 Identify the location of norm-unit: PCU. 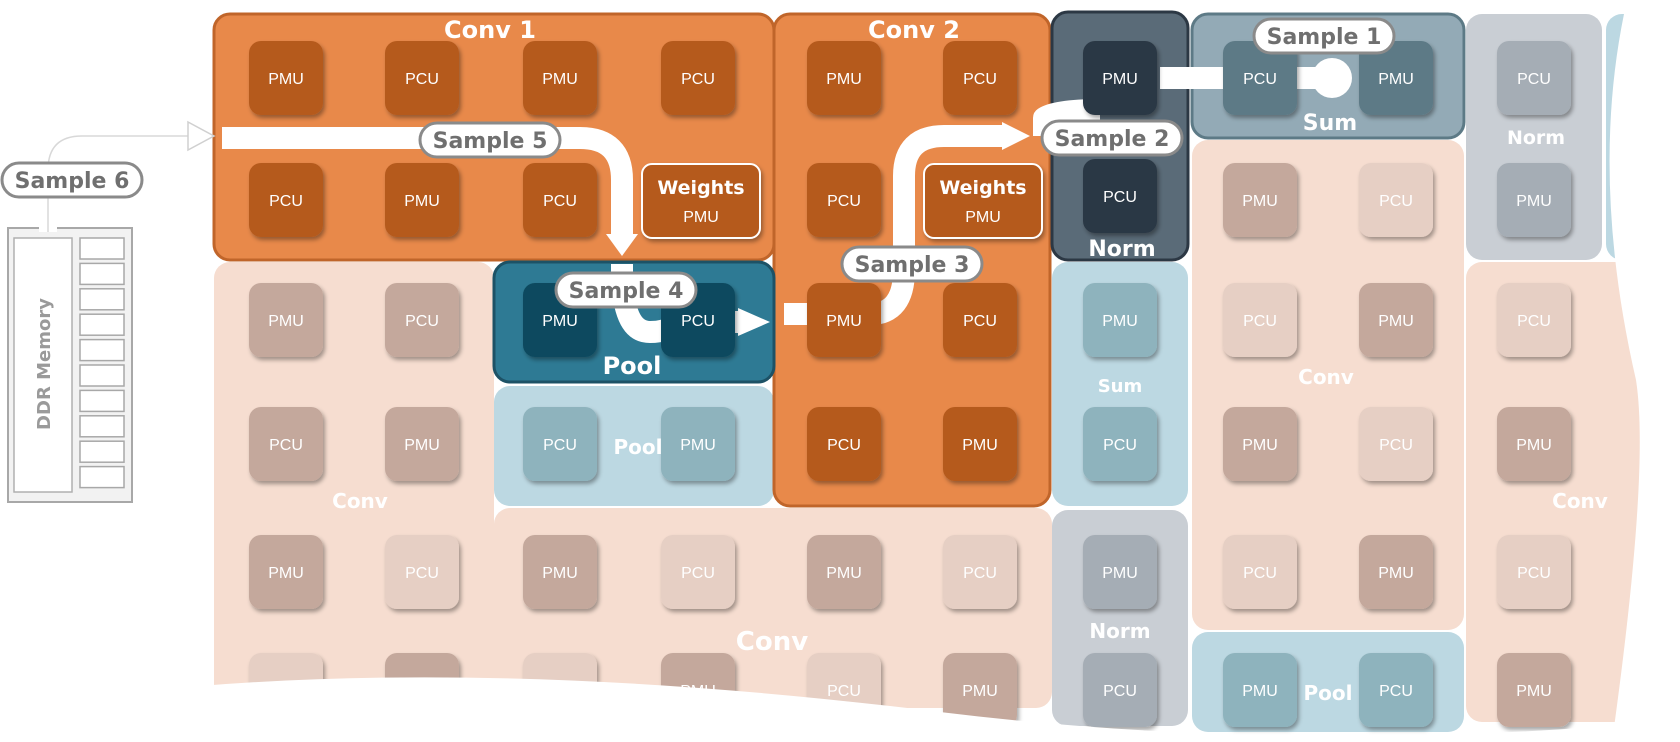
(1120, 196).